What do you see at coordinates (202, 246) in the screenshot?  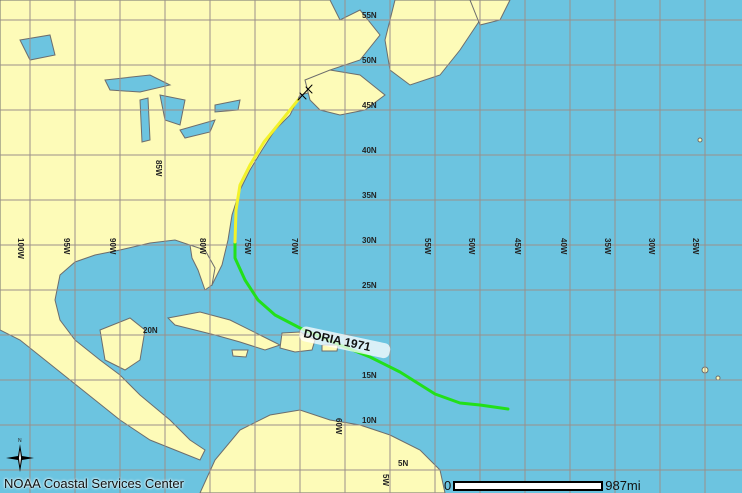 I see `longitude-label: 80W` at bounding box center [202, 246].